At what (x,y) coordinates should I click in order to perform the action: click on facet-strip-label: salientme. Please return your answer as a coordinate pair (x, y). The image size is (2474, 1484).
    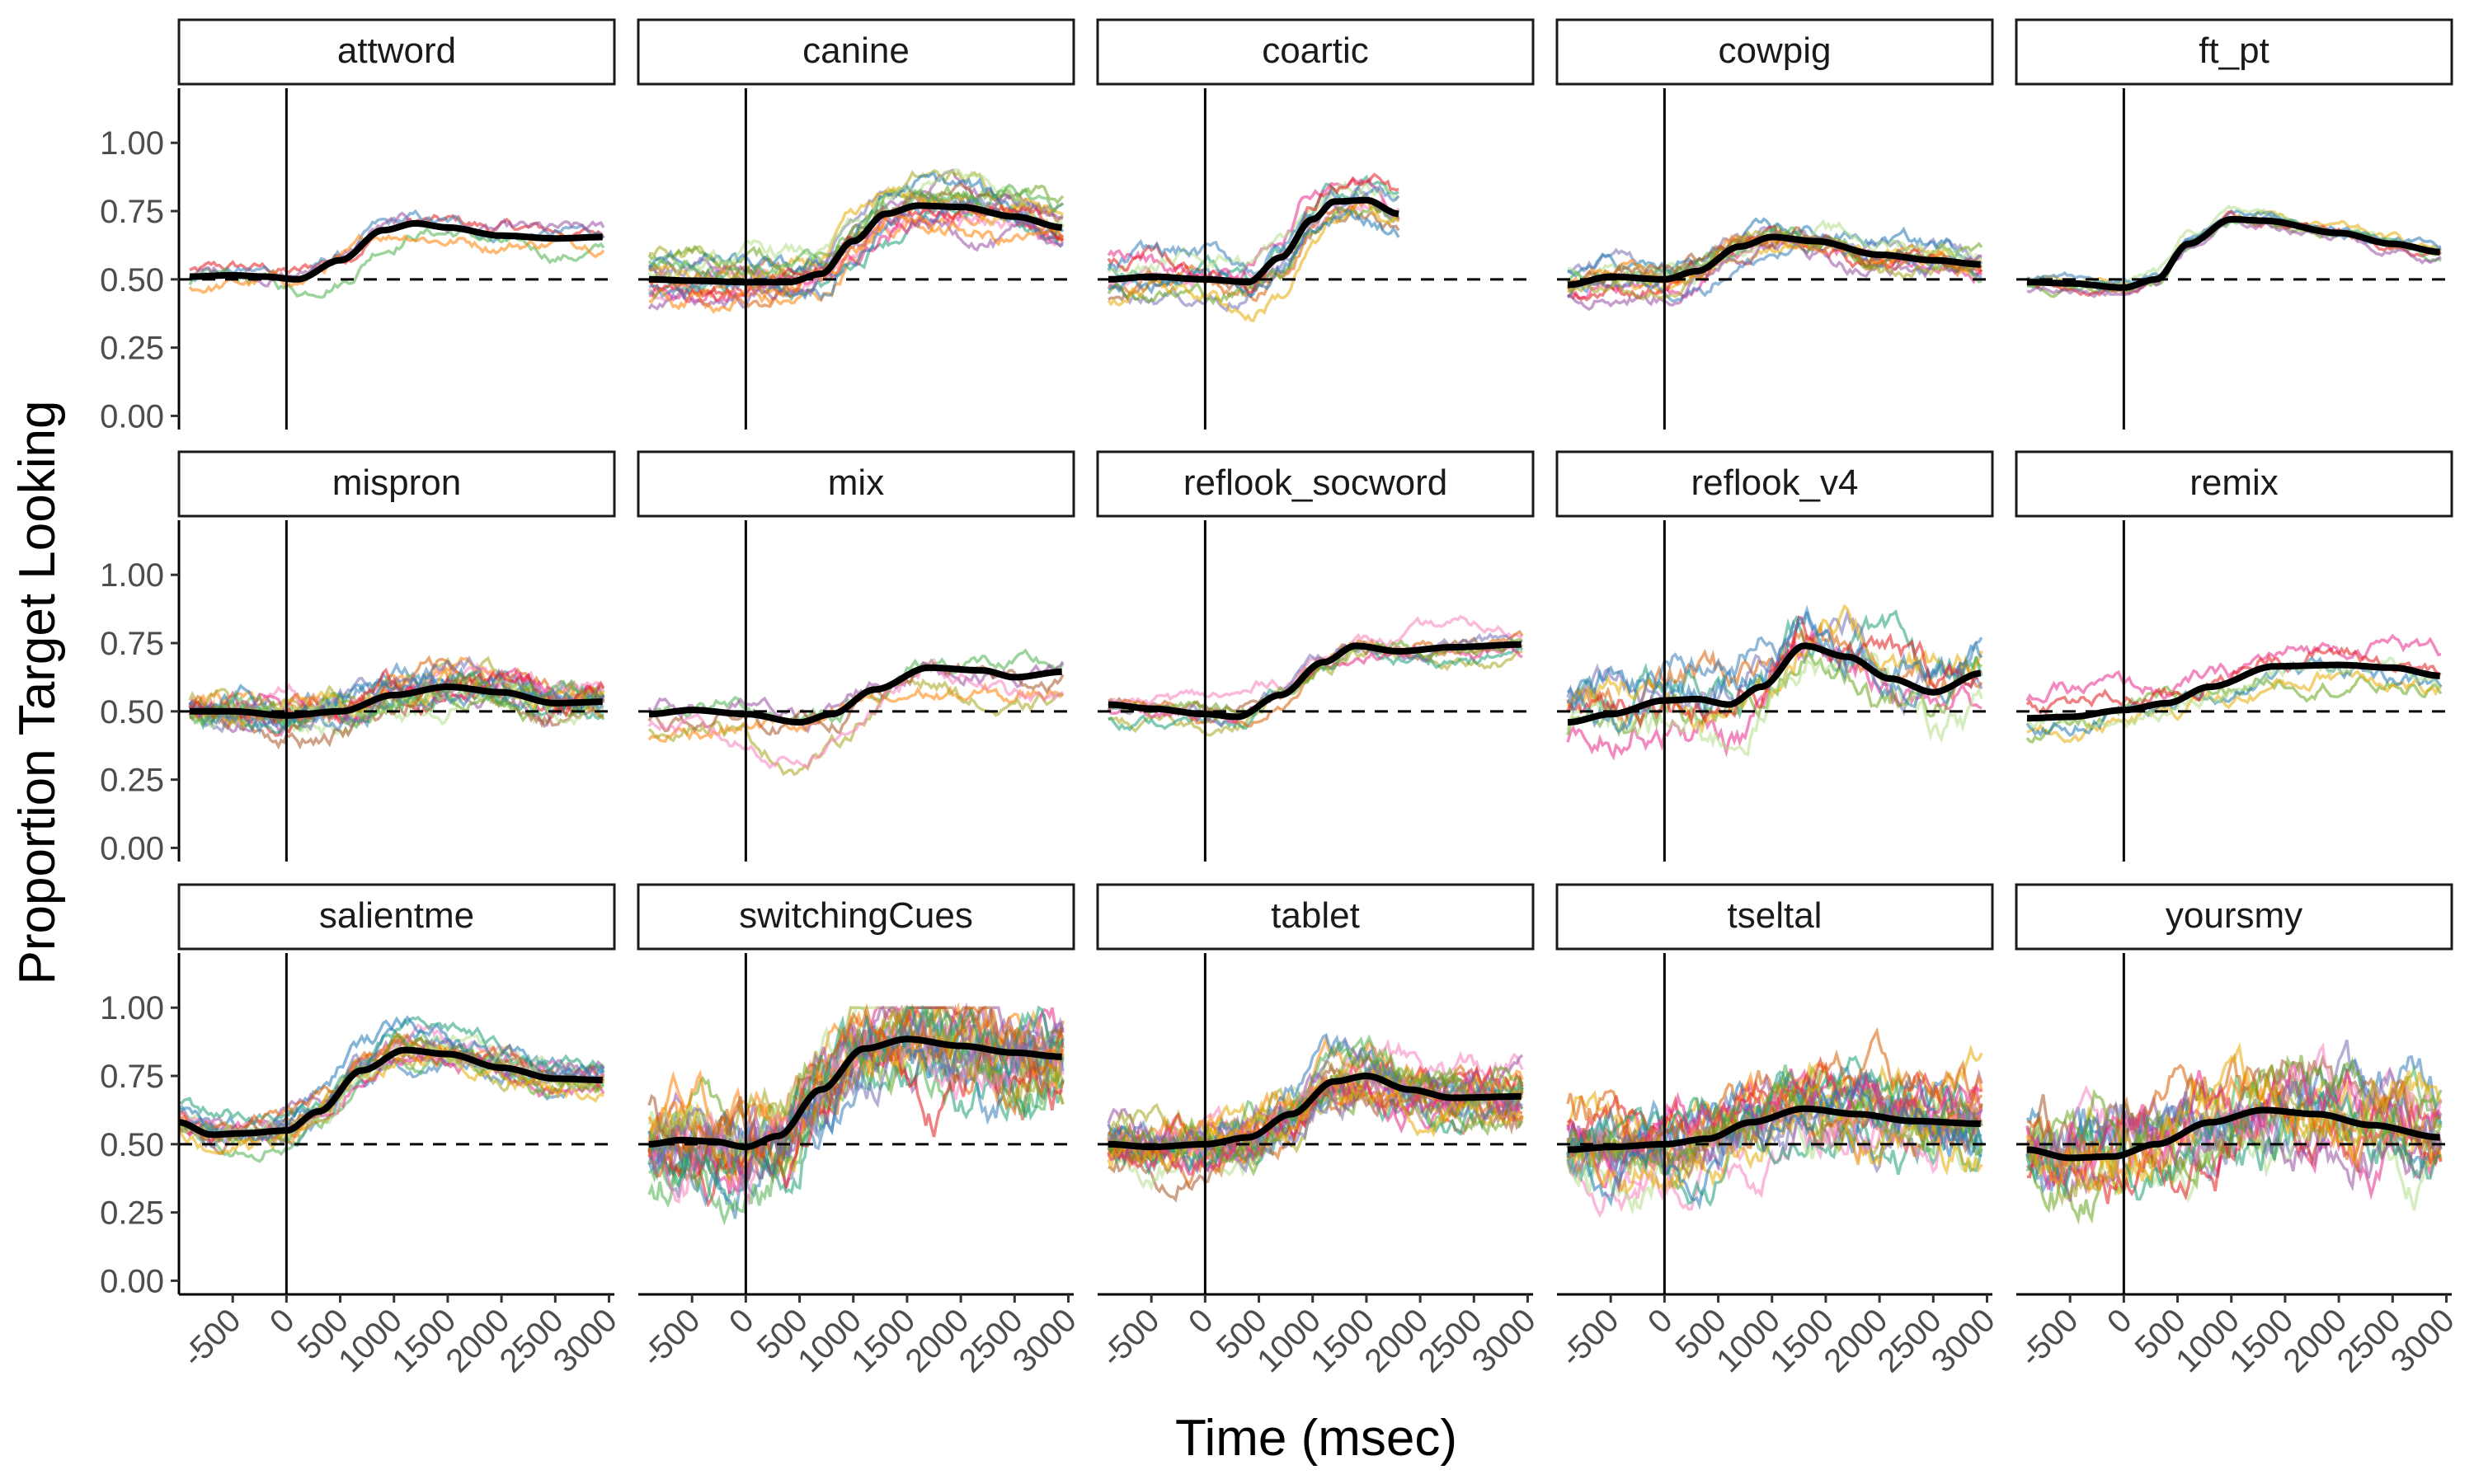
    Looking at the image, I should click on (396, 915).